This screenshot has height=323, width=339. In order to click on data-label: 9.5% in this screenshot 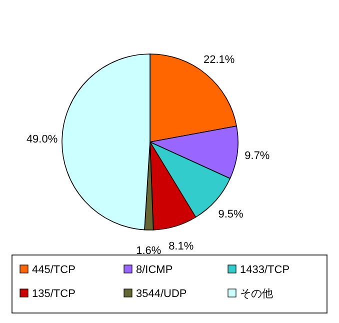, I will do `click(231, 214)`.